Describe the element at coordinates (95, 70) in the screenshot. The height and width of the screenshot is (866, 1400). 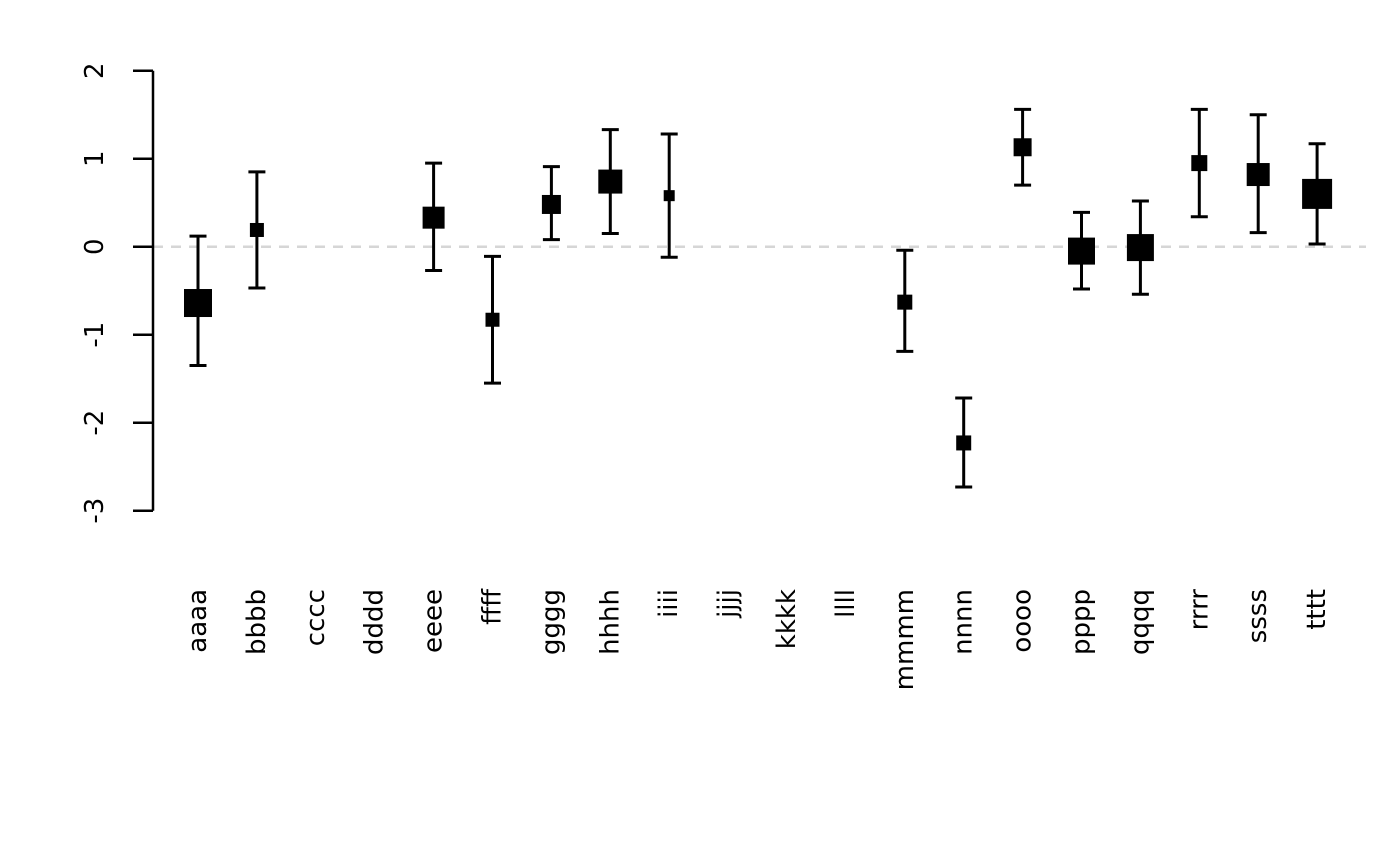
I see `y-tick-label: 2` at that location.